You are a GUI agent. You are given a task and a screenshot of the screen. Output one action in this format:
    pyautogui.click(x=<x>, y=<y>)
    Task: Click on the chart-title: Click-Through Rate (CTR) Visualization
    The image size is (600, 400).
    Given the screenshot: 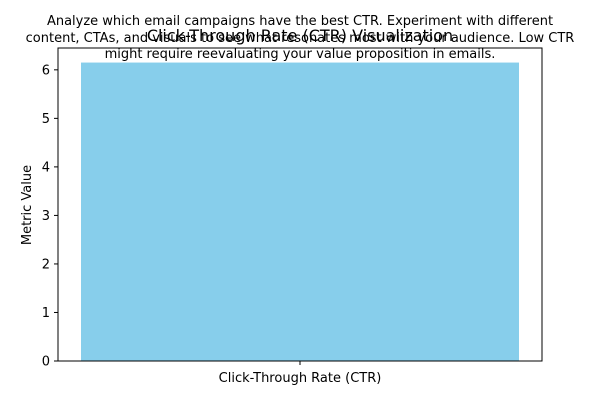 What is the action you would take?
    pyautogui.click(x=300, y=35)
    